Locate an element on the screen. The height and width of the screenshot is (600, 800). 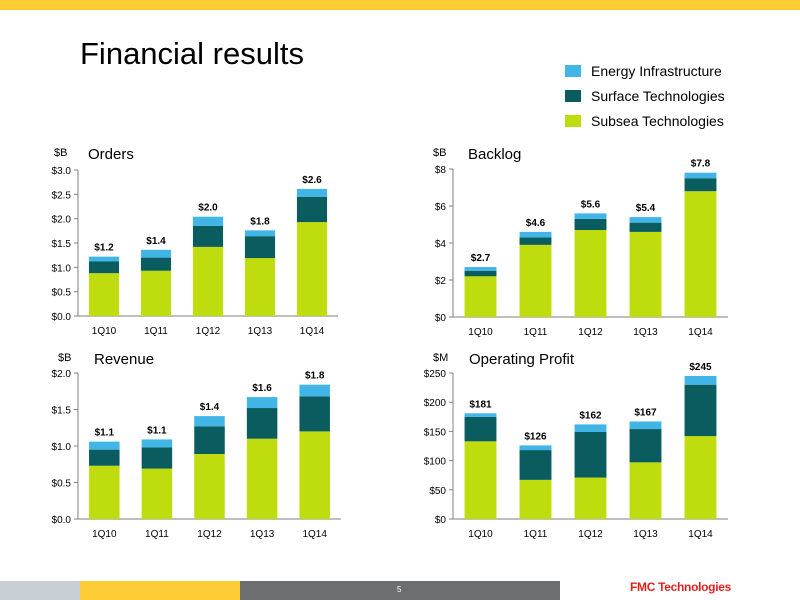
legend-item-surface-technologies: Surface Technologies is located at coordinates (645, 95).